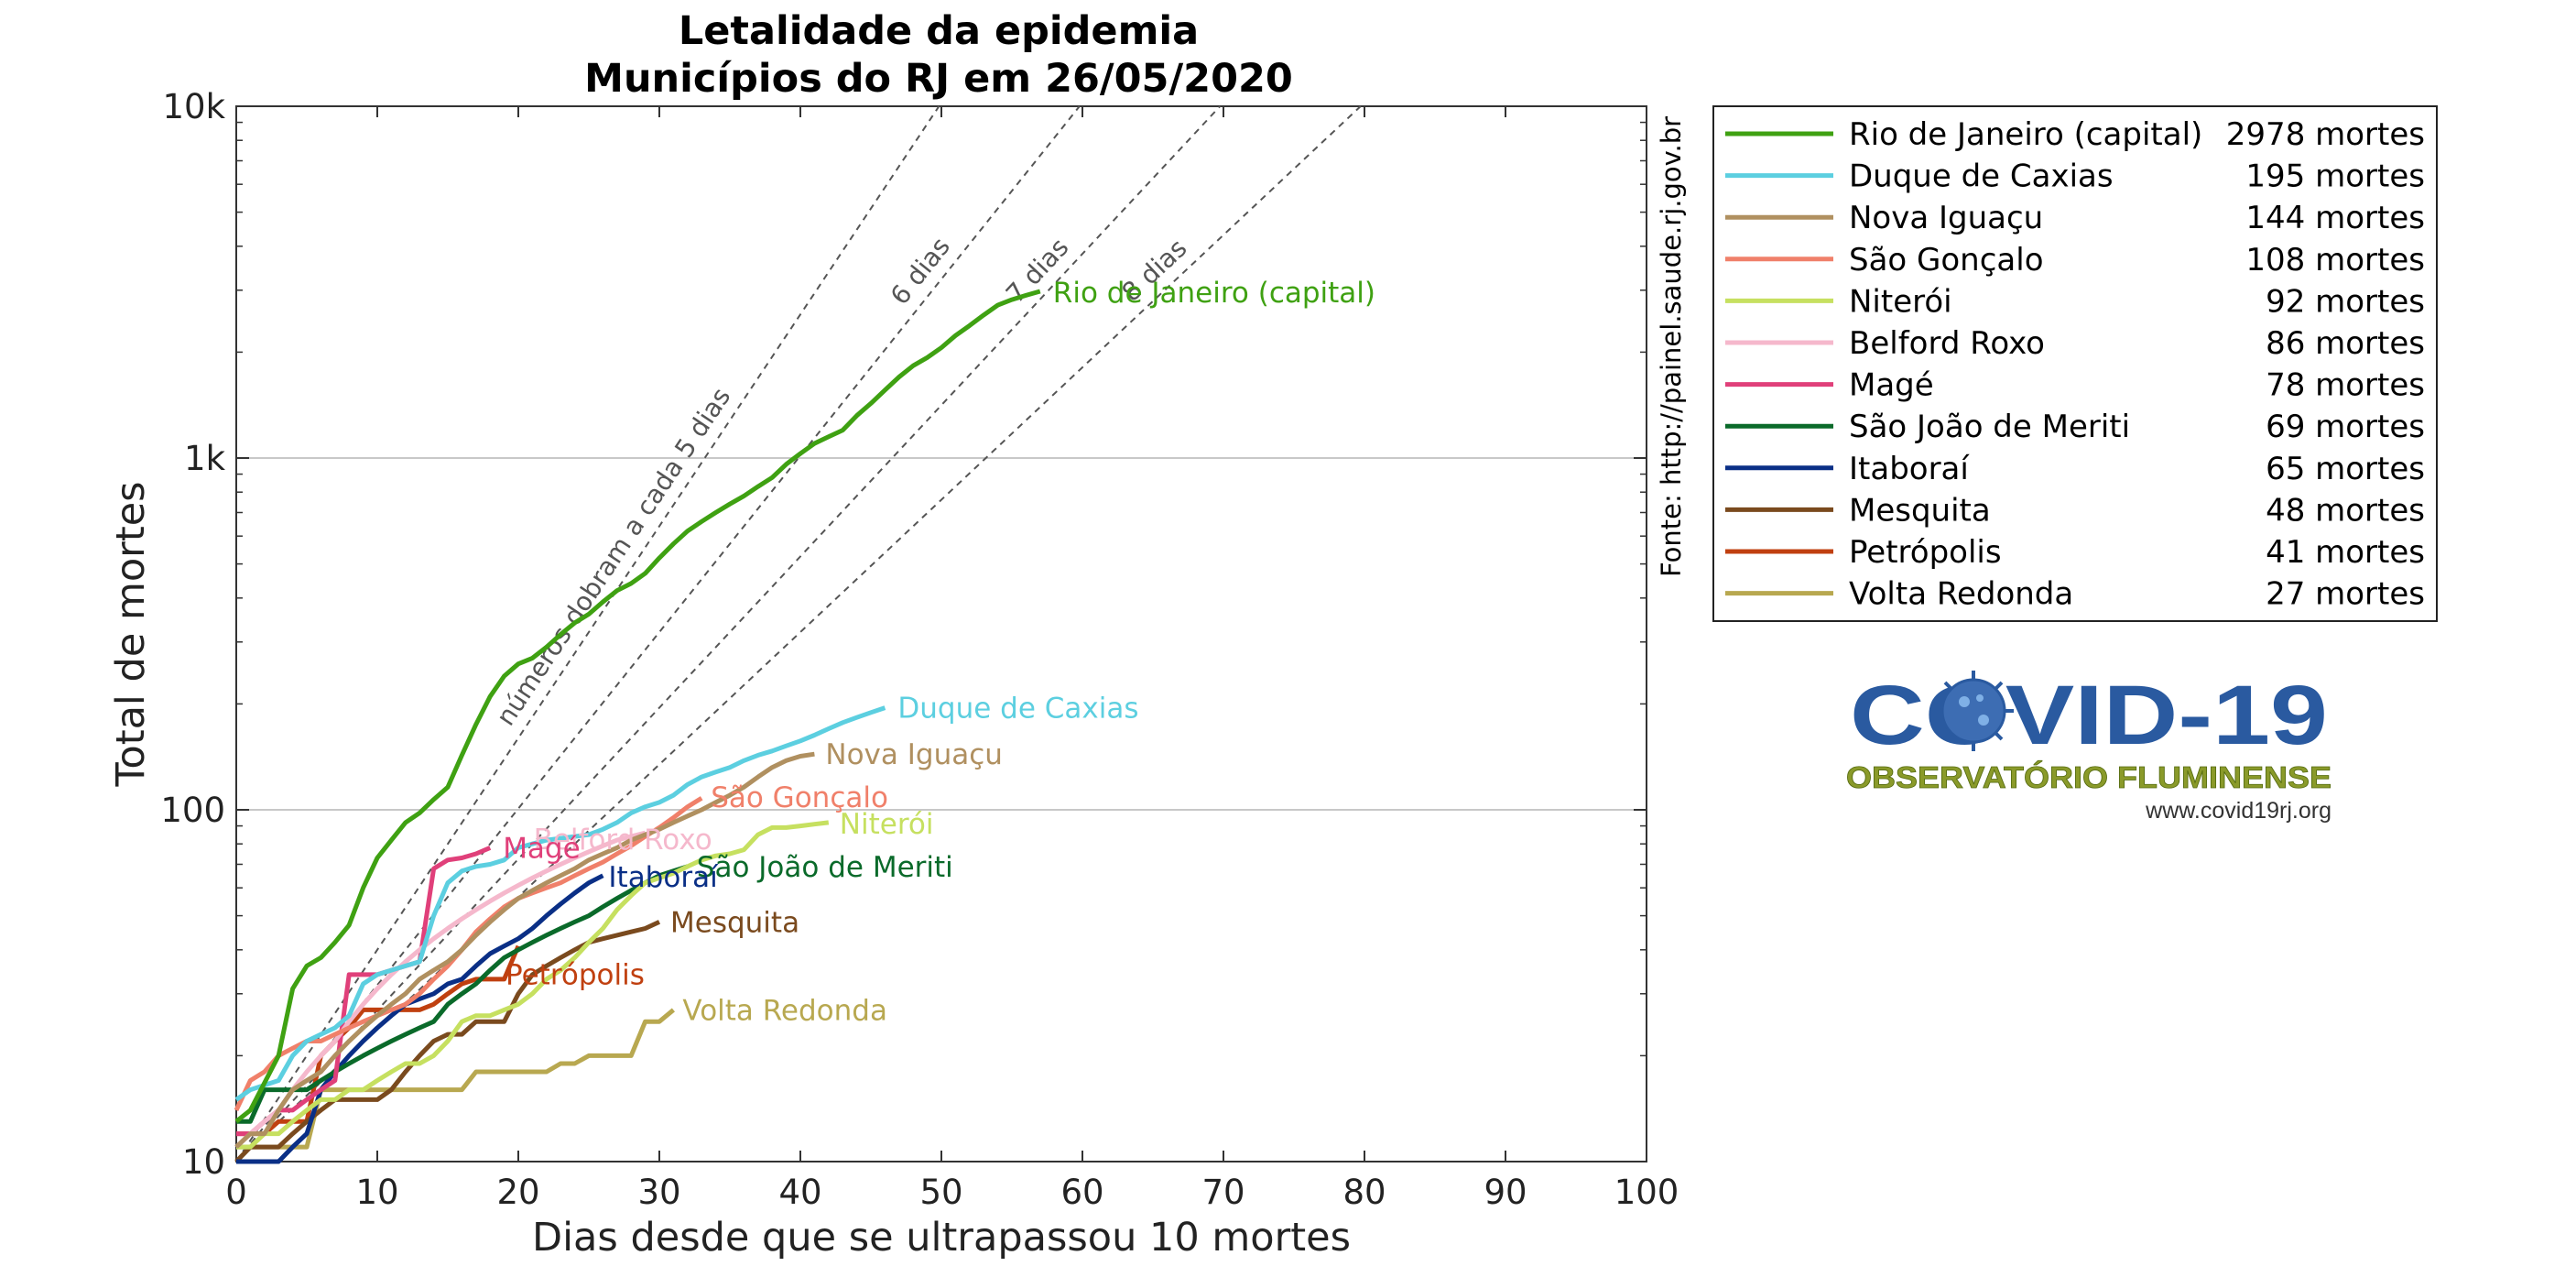 This screenshot has height=1288, width=2576. What do you see at coordinates (193, 107) in the screenshot?
I see `y-tick-label: 10k` at bounding box center [193, 107].